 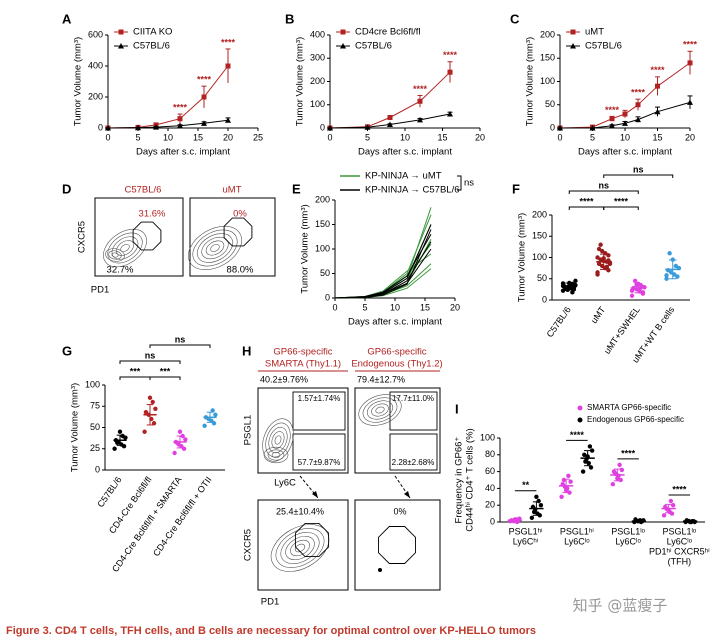 I want to click on x-tick-label: 20, so click(x=480, y=137).